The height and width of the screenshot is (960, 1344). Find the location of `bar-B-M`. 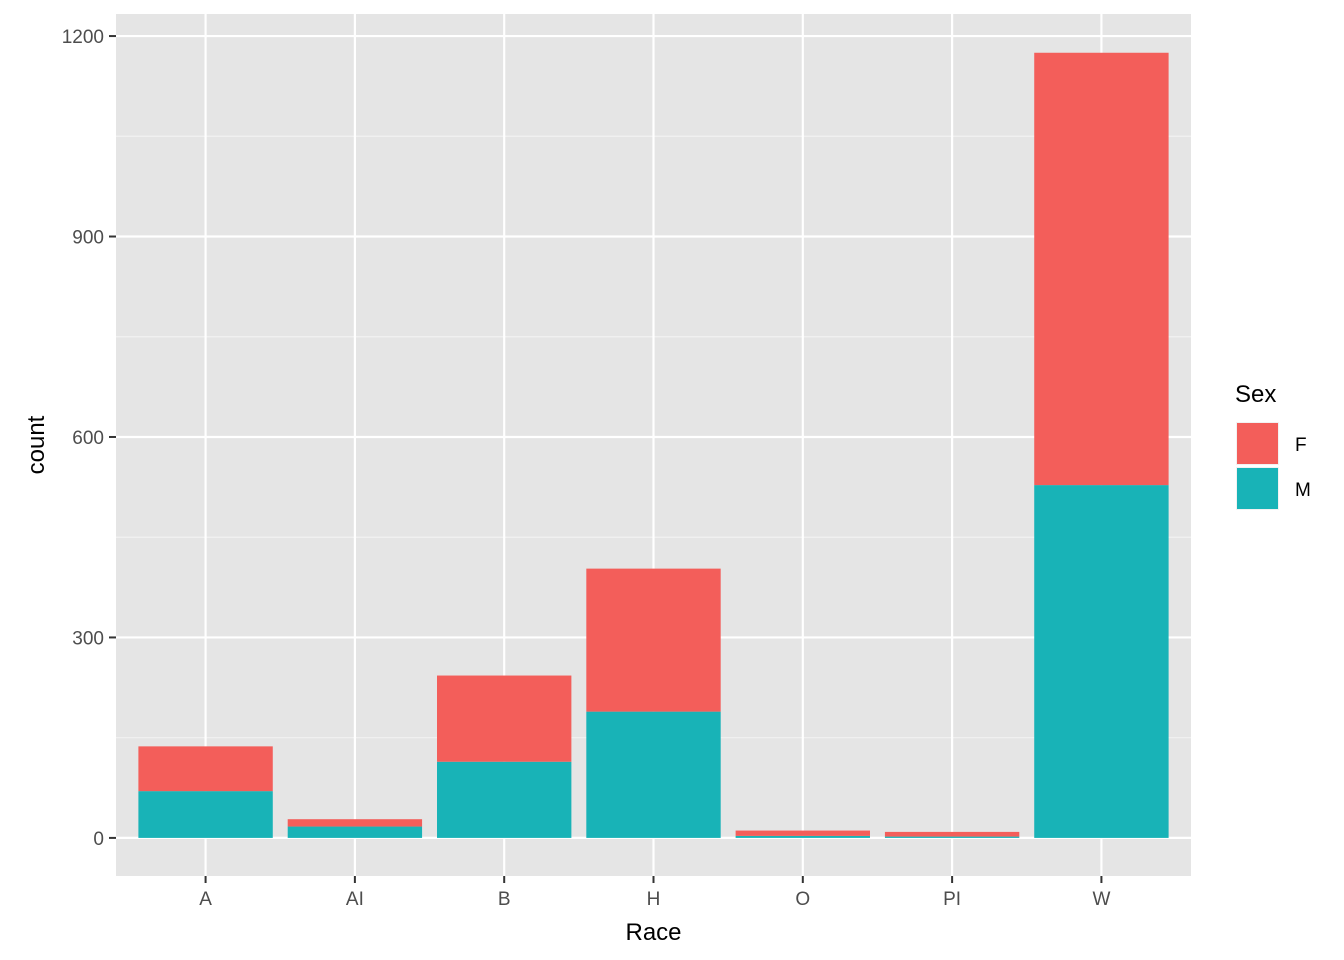

bar-B-M is located at coordinates (504, 799).